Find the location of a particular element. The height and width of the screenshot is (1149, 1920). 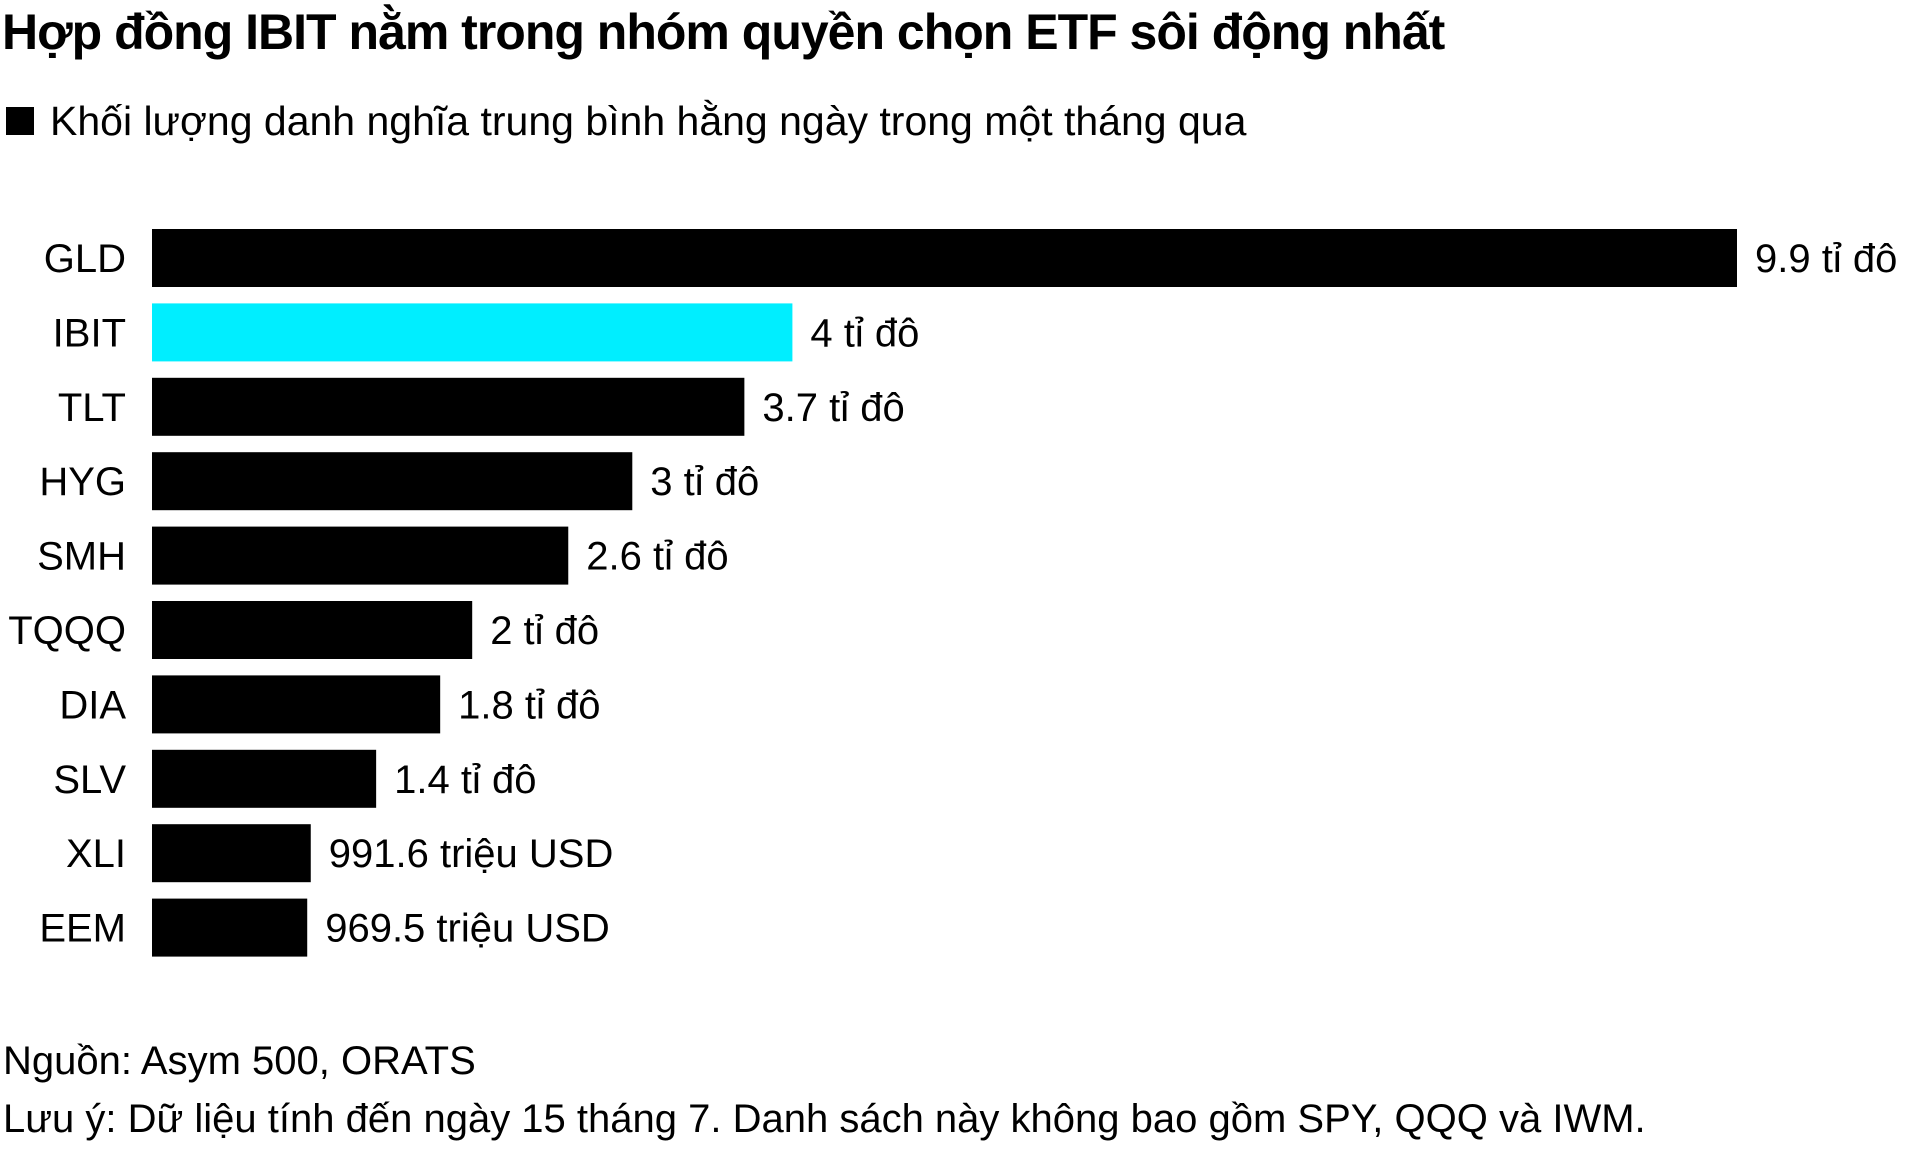

bar-smh is located at coordinates (360, 555).